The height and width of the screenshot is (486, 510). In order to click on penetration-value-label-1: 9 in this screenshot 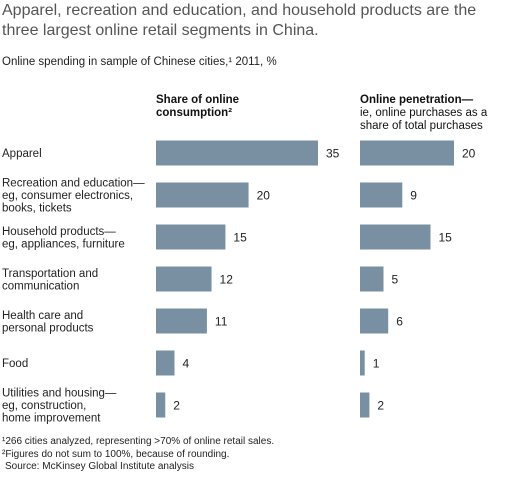, I will do `click(413, 196)`.